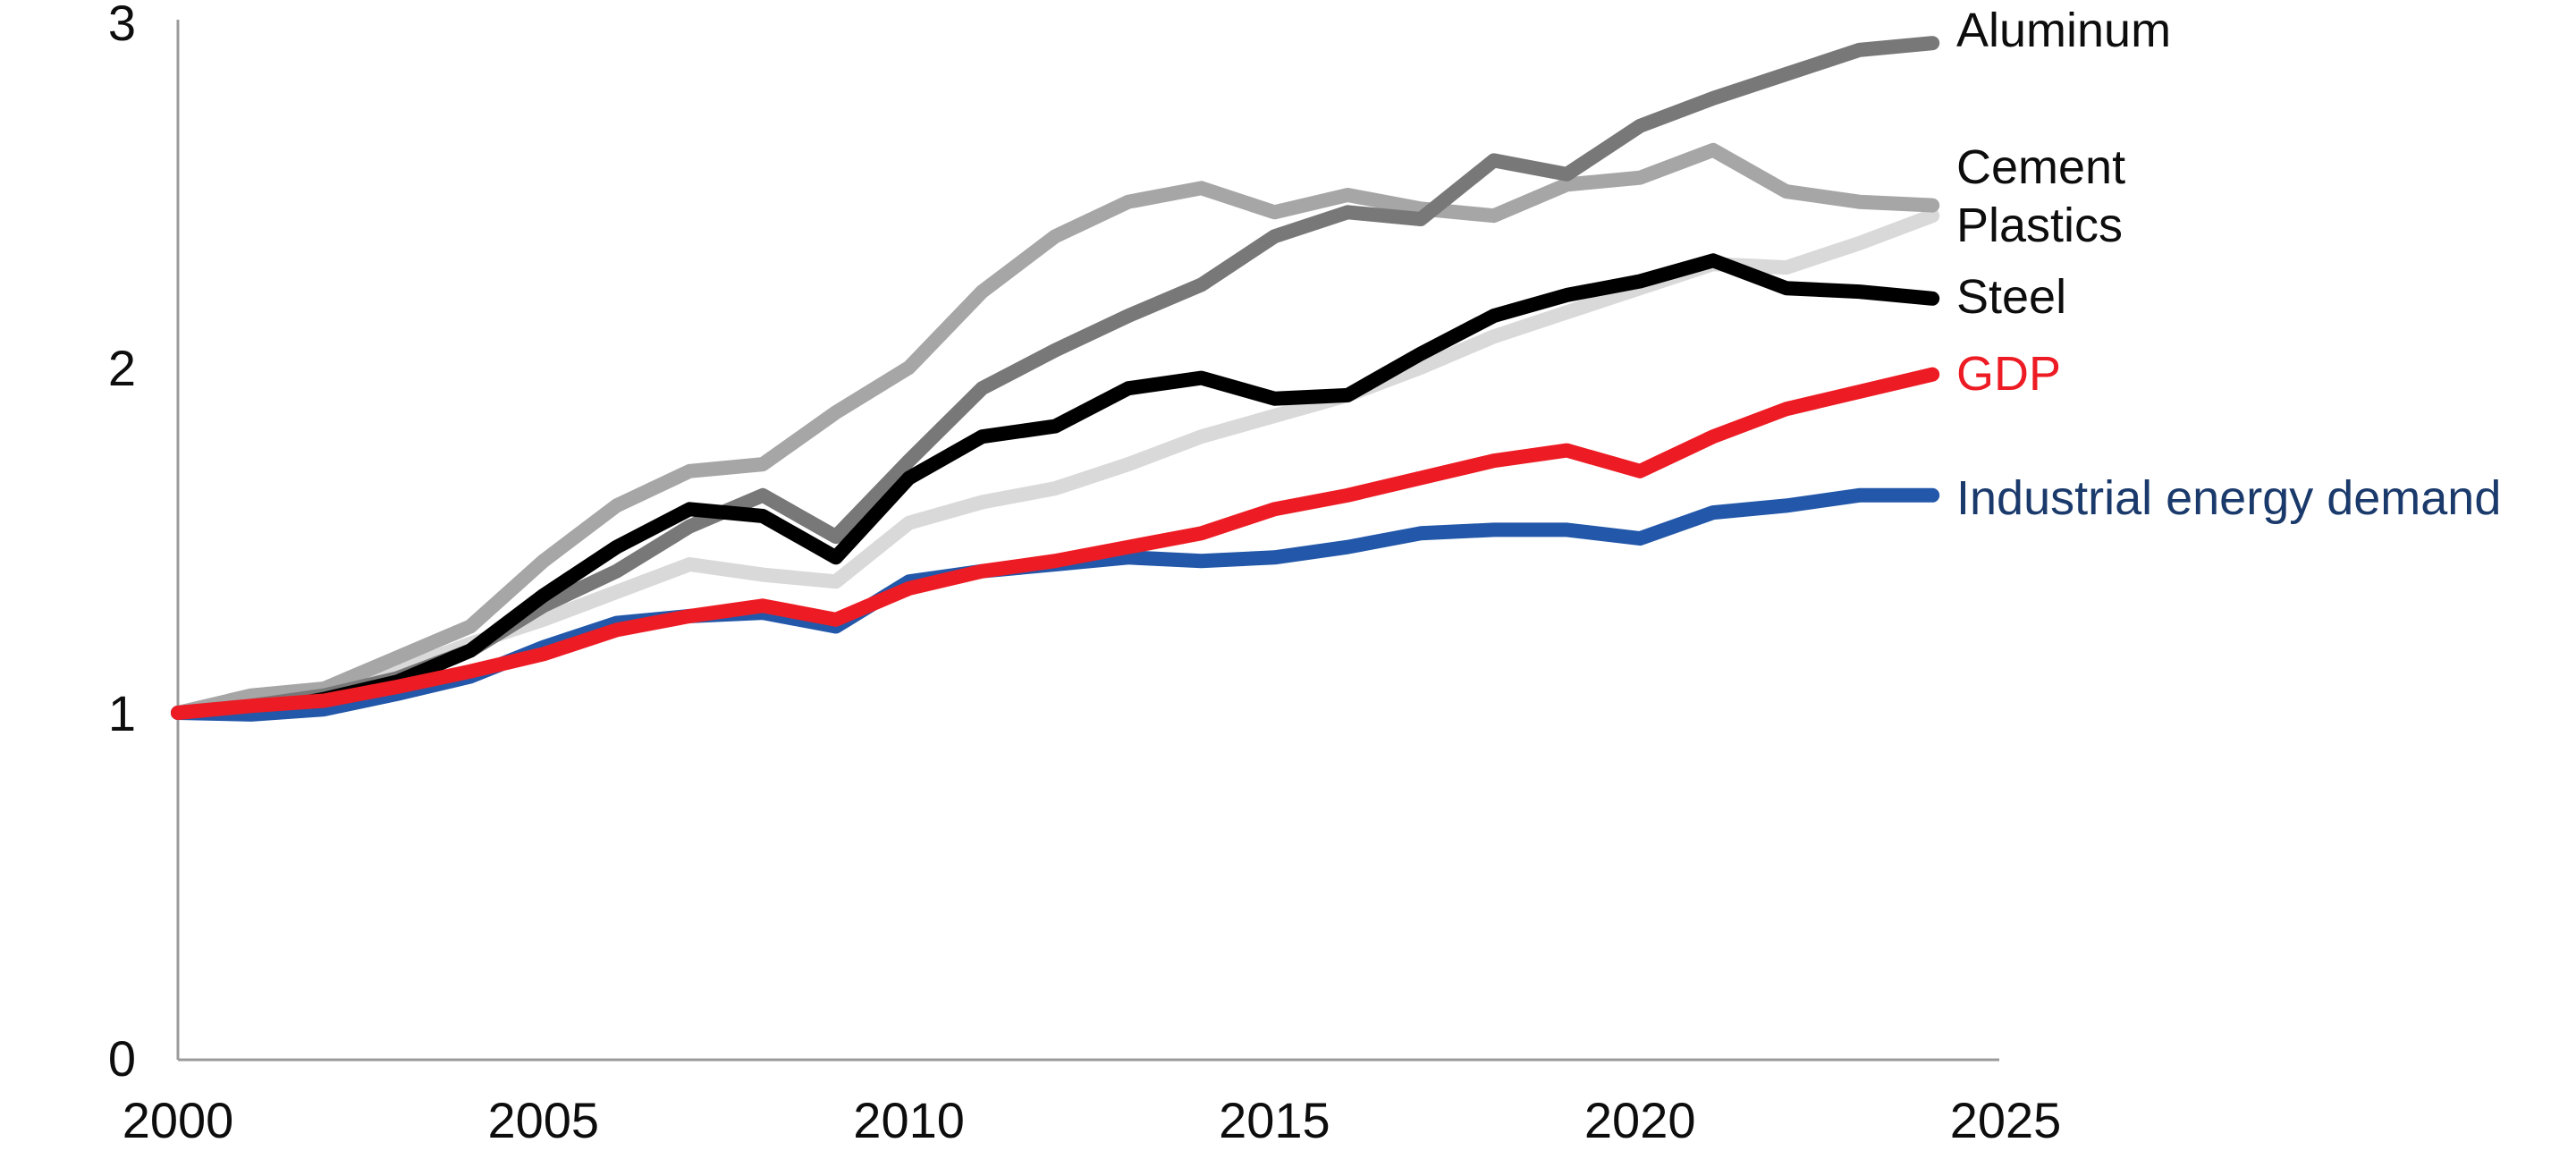  What do you see at coordinates (2040, 167) in the screenshot?
I see `series-label-cement: Cement` at bounding box center [2040, 167].